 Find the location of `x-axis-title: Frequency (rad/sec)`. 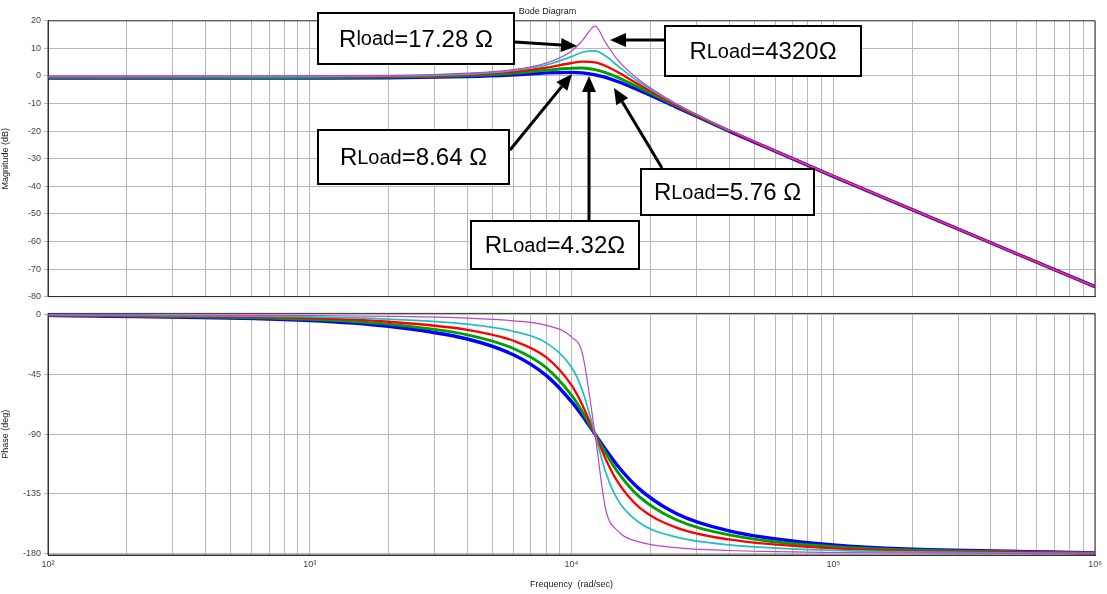

x-axis-title: Frequency (rad/sec) is located at coordinates (571, 584).